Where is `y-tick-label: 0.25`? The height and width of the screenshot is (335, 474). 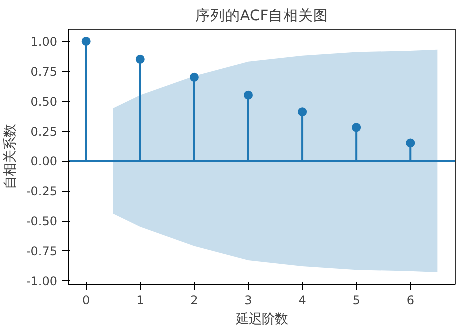 y-tick-label: 0.25 is located at coordinates (44, 131).